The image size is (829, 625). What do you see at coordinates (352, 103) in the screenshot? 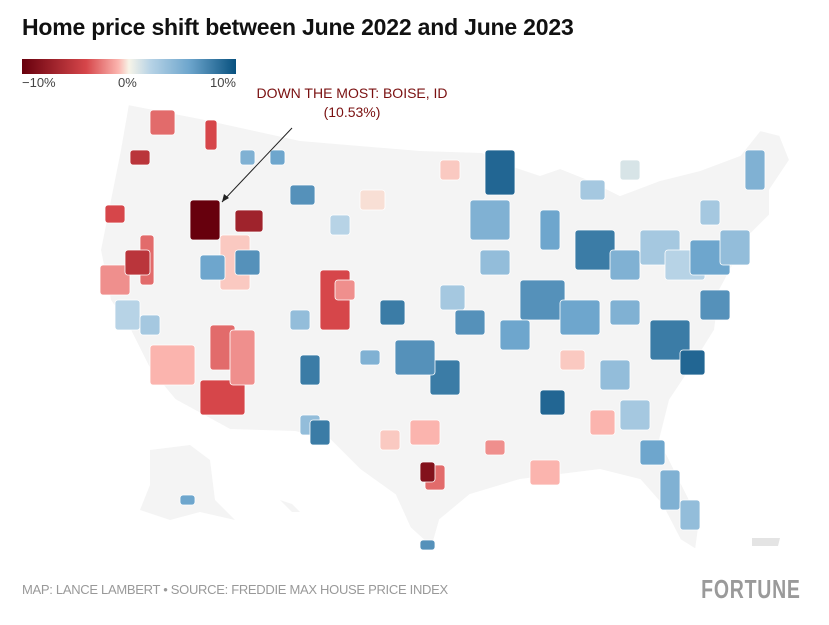
I see `annotation: DOWN THE MOST: BOISE, ID (10.53%)` at bounding box center [352, 103].